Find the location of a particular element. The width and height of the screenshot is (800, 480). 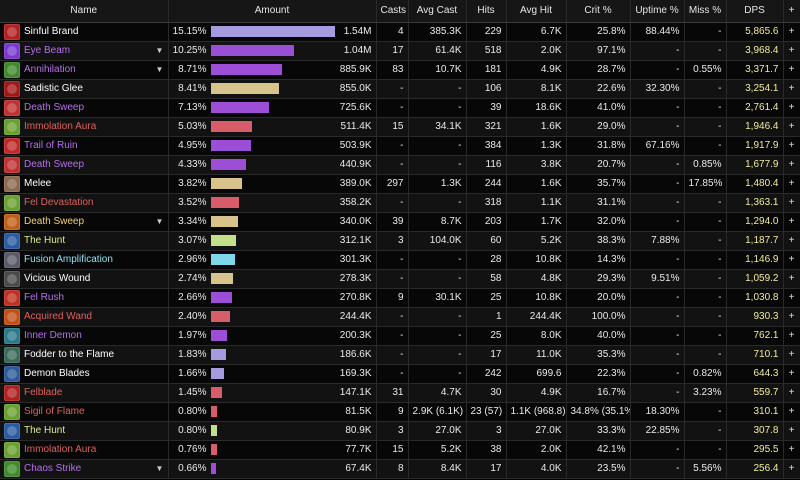

col-header-dps: DPS is located at coordinates (755, 11).